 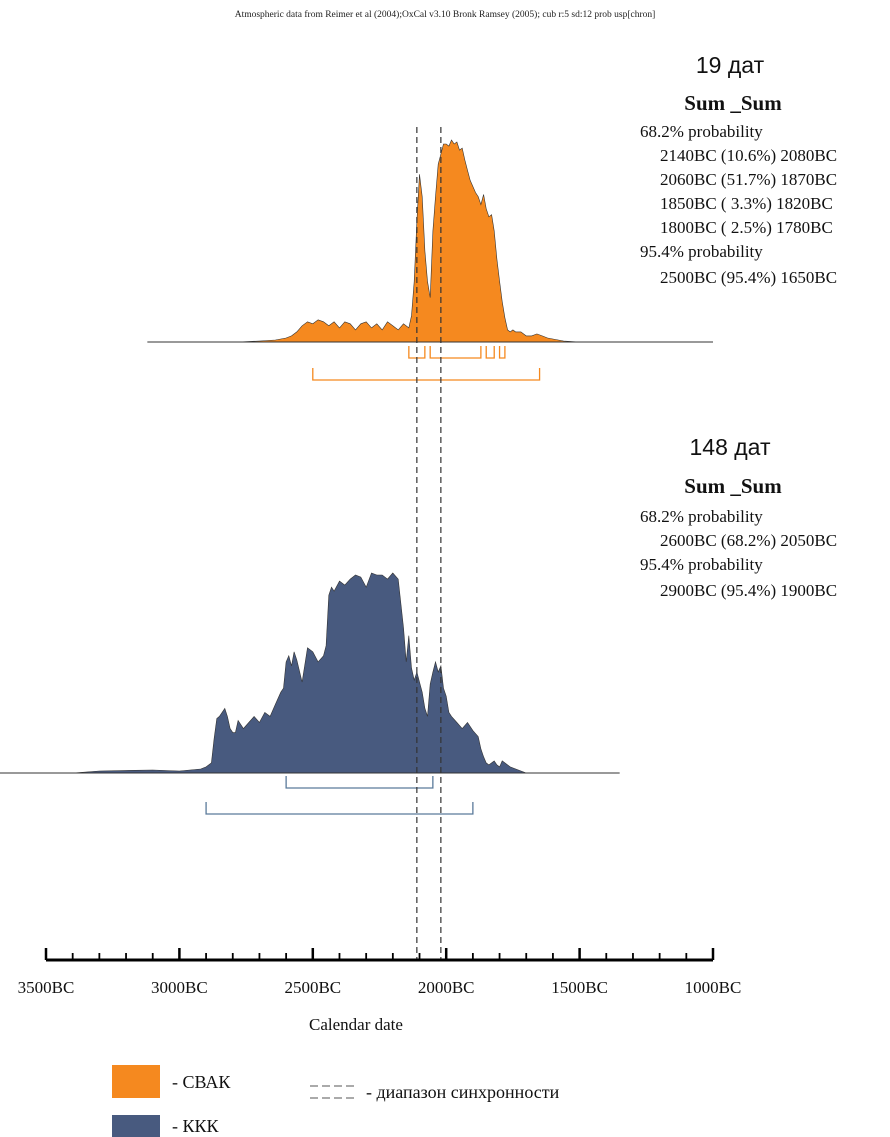 I want to click on svak-prob68-label: 68.2% probability, so click(x=701, y=131).